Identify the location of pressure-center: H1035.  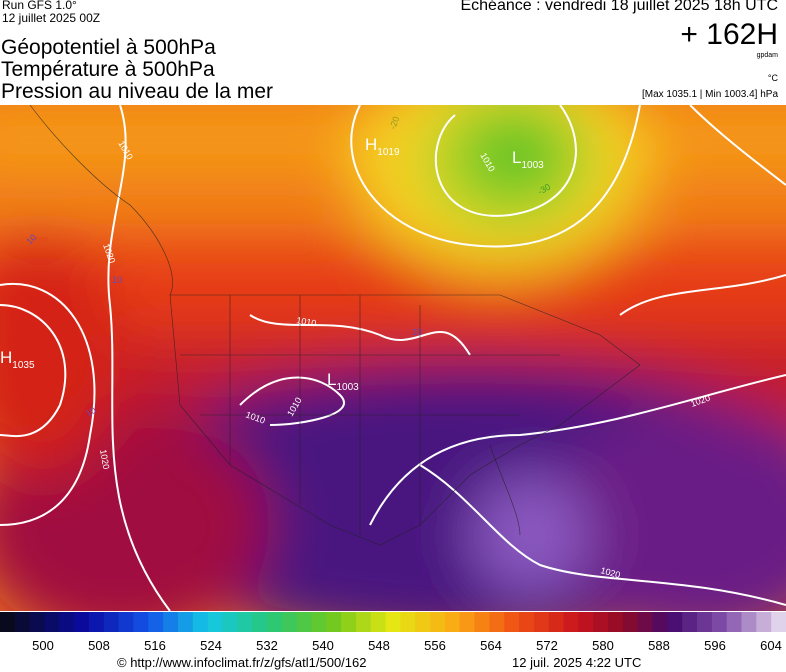
(17, 359).